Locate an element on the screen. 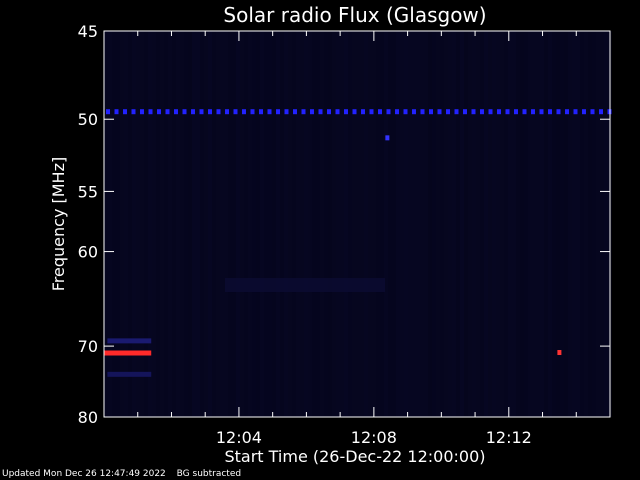 The height and width of the screenshot is (480, 640). y-tick-label: 70 is located at coordinates (88, 346).